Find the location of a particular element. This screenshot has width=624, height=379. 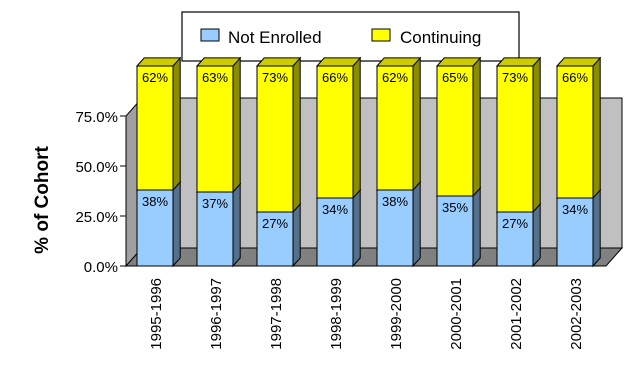

bar-side-continuing-2000-2001 is located at coordinates (476, 127).